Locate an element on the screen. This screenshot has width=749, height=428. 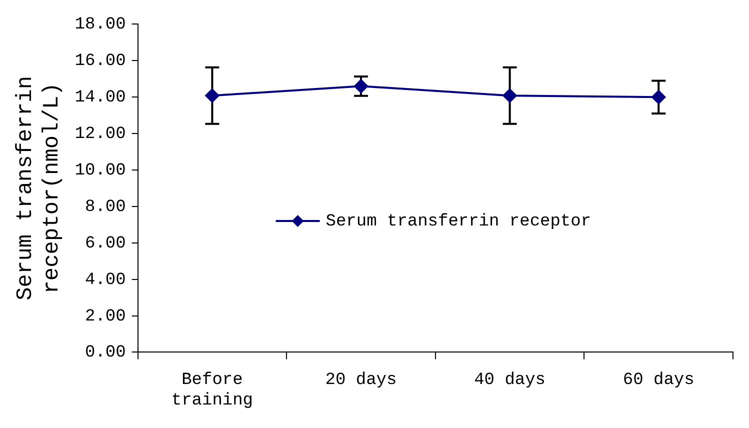
legend-label: Serum transferrin receptor is located at coordinates (459, 222).